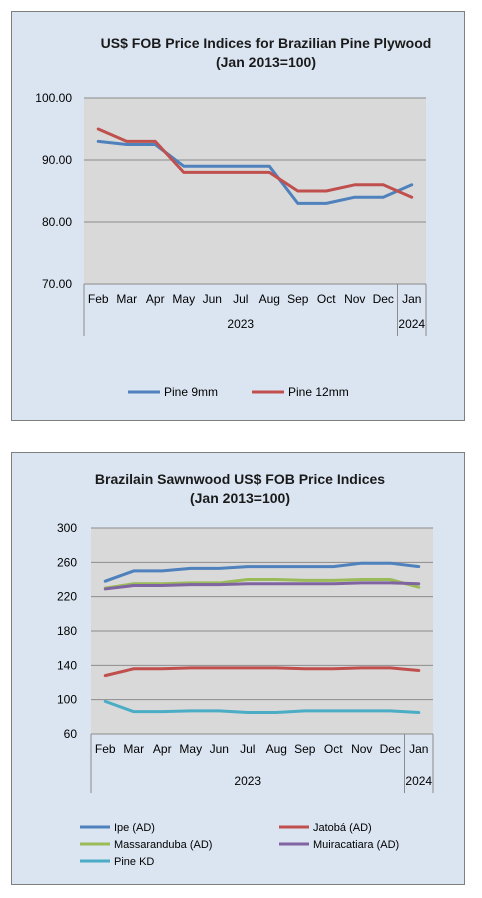 The image size is (482, 898). Describe the element at coordinates (67, 700) in the screenshot. I see `y-tick-label: 100` at that location.